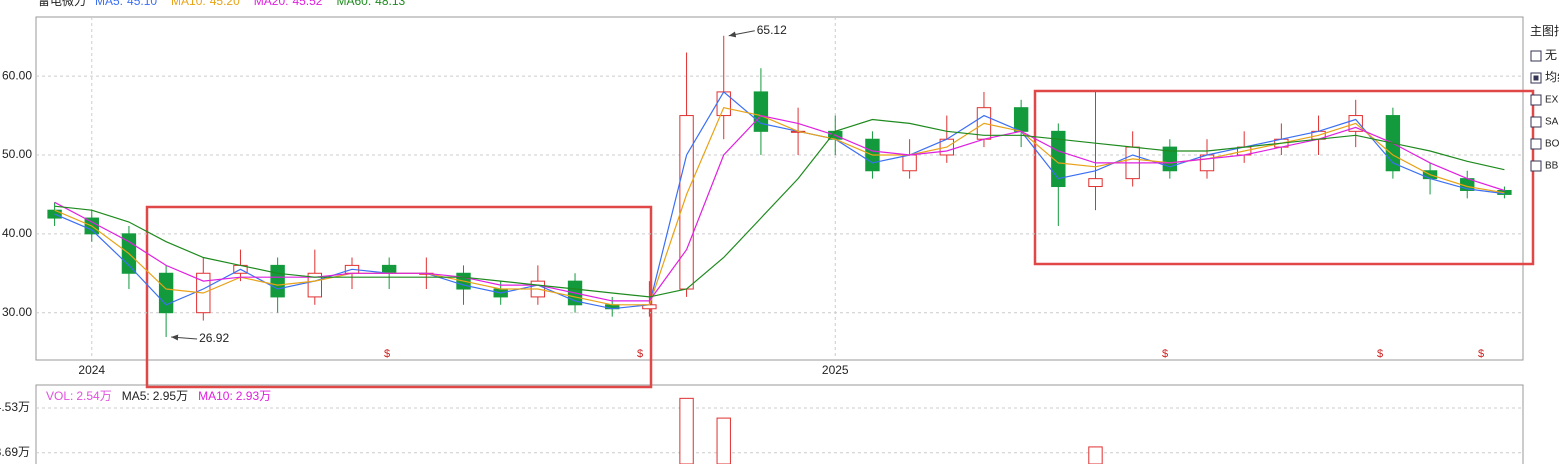 Image resolution: width=1559 pixels, height=464 pixels. Describe the element at coordinates (109, 4) in the screenshot. I see `legend-name: MA5:` at that location.